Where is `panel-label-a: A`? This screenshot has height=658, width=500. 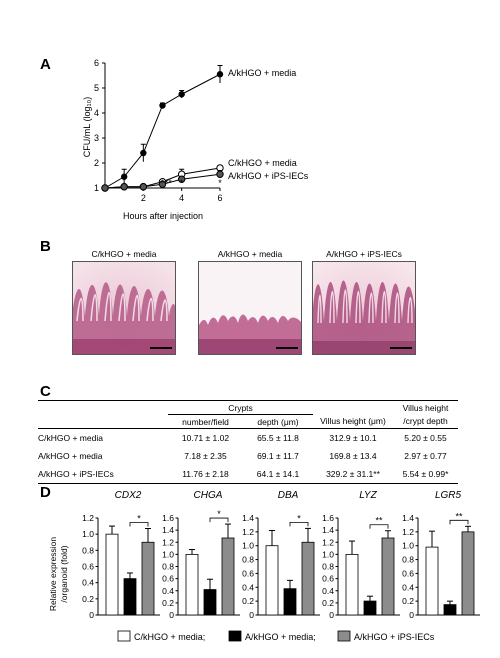
panel-label-a: A is located at coordinates (45, 64).